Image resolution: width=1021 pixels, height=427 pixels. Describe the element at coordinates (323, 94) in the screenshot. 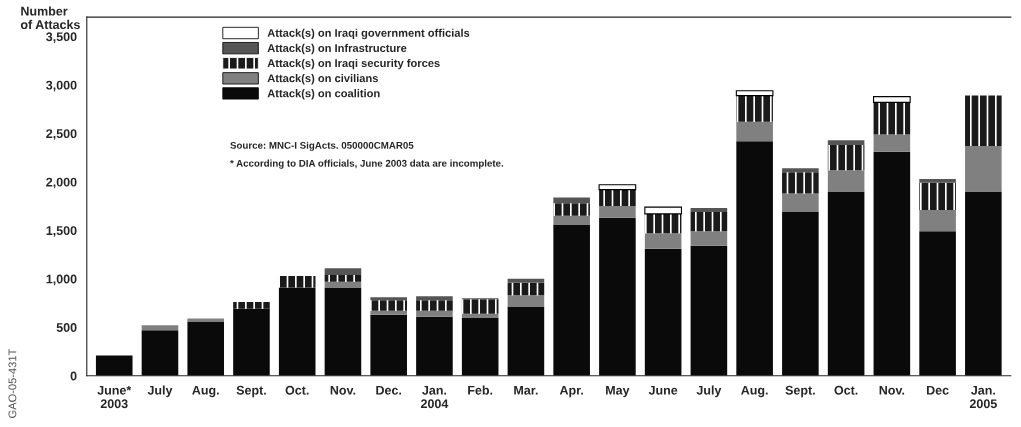

I see `legend-label: Attack(s) on coalition` at that location.